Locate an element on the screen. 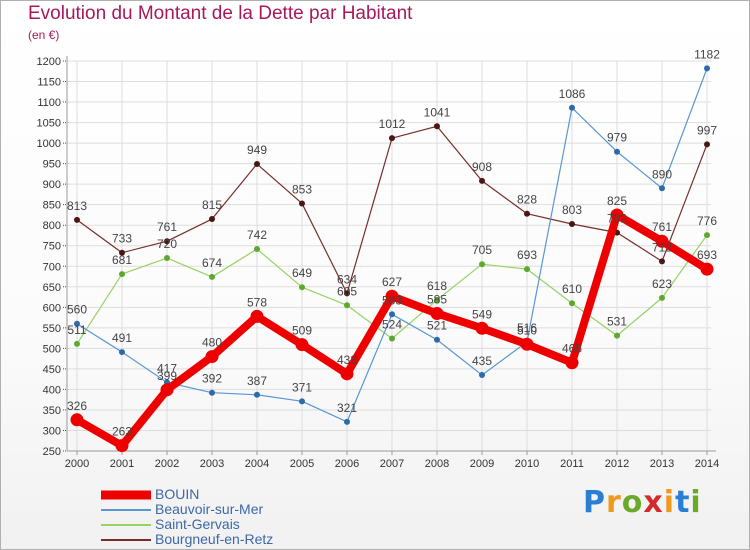 This screenshot has height=550, width=750. y-tick-label: 650 is located at coordinates (52, 288).